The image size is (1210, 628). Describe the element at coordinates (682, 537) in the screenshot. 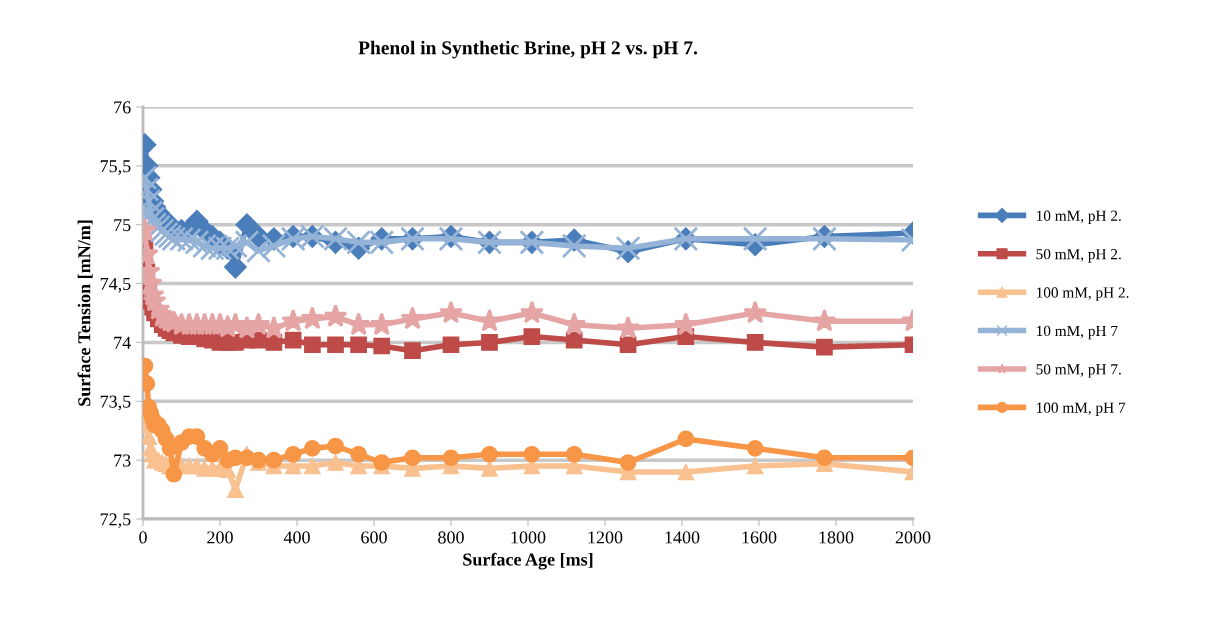

I see `x-tick-label: 1400` at that location.